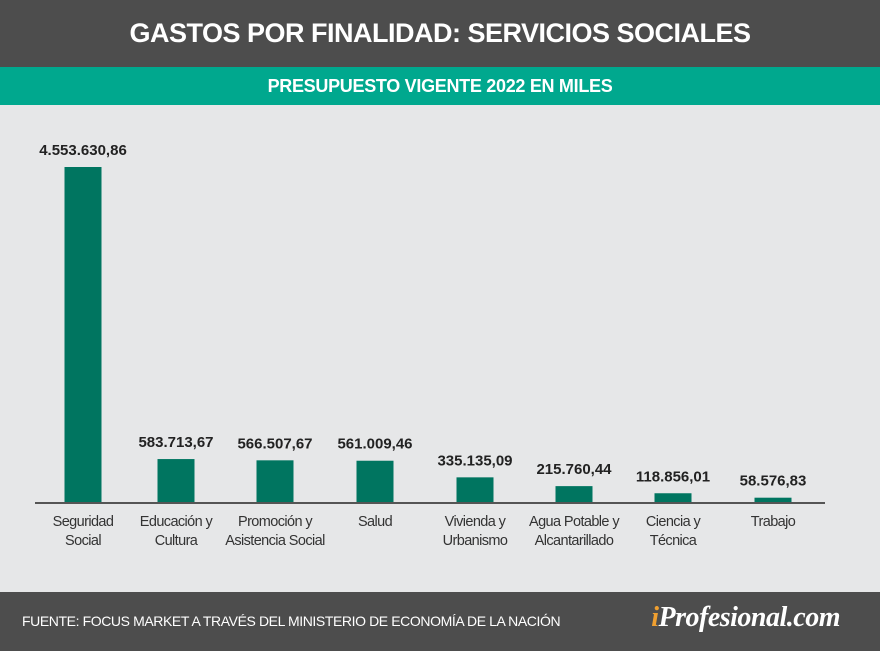 This screenshot has width=880, height=651. What do you see at coordinates (175, 442) in the screenshot?
I see `value-label: 583.713,67` at bounding box center [175, 442].